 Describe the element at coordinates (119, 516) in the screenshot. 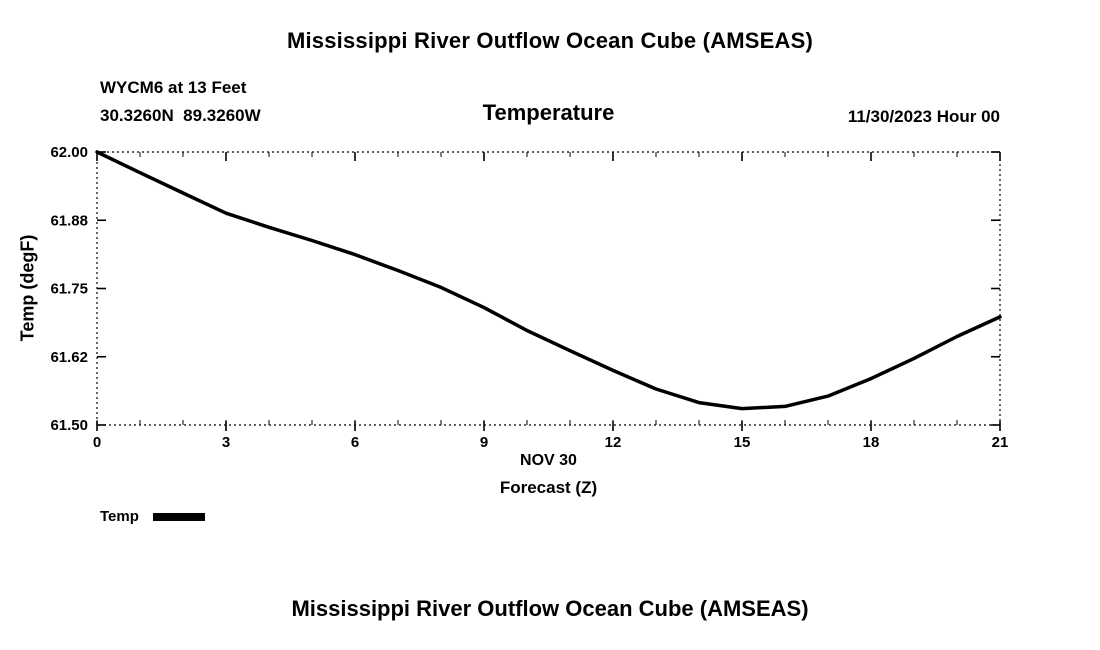

I see `legend-label: Temp` at that location.